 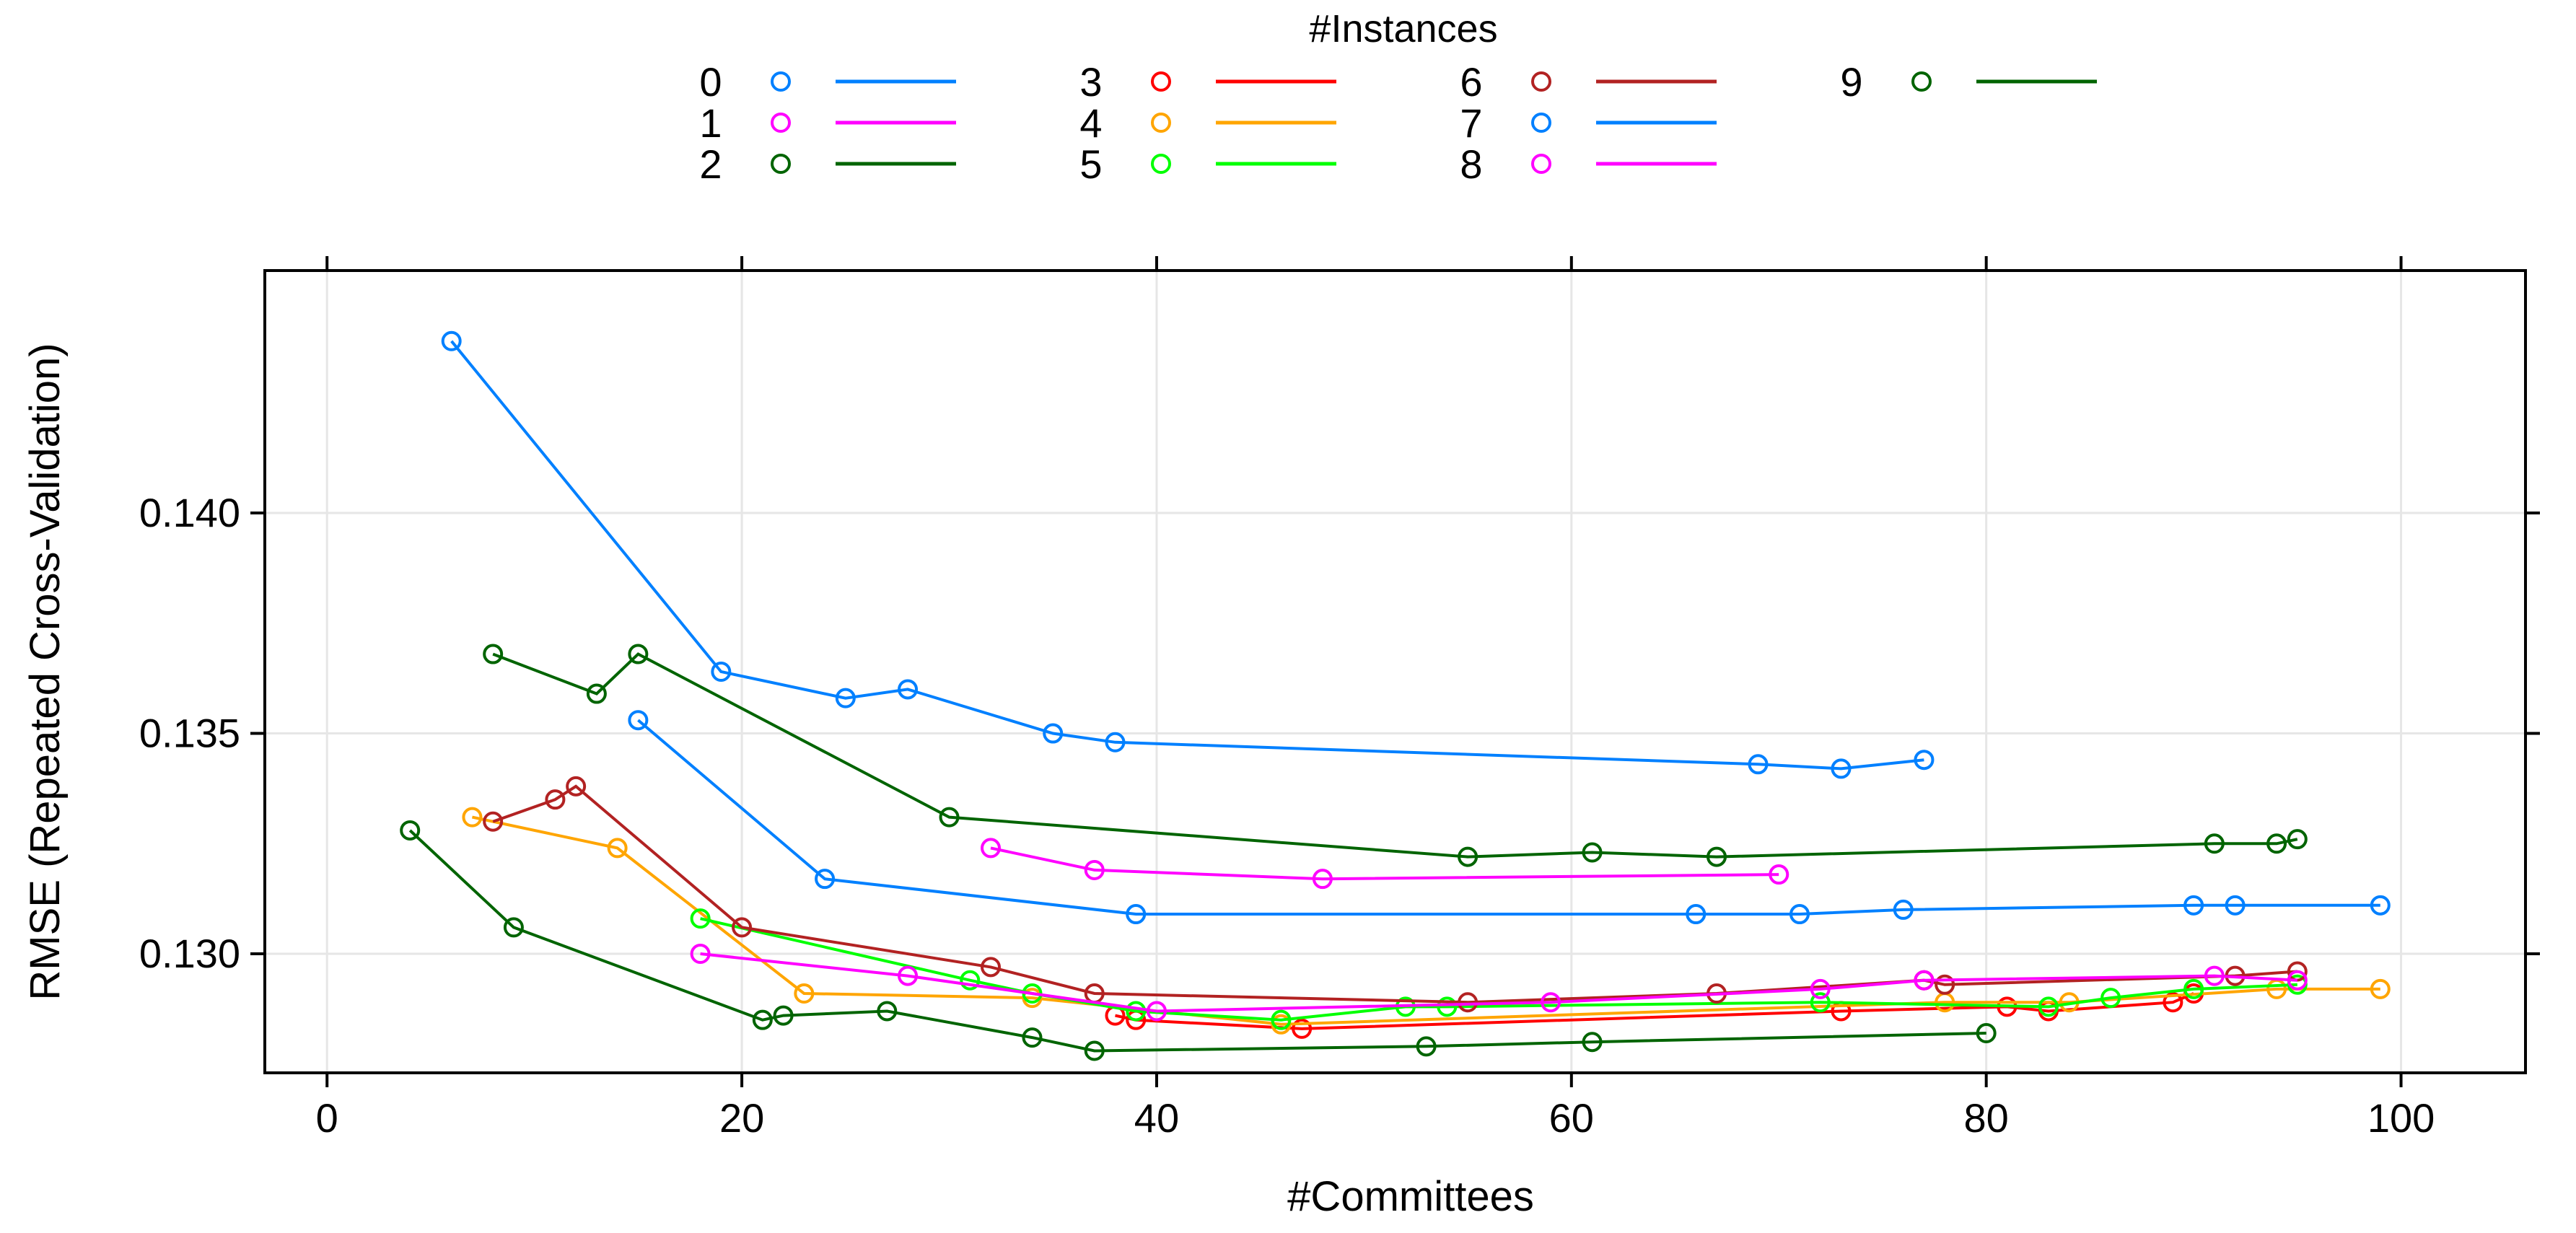 I want to click on legend-label: 0, so click(x=710, y=82).